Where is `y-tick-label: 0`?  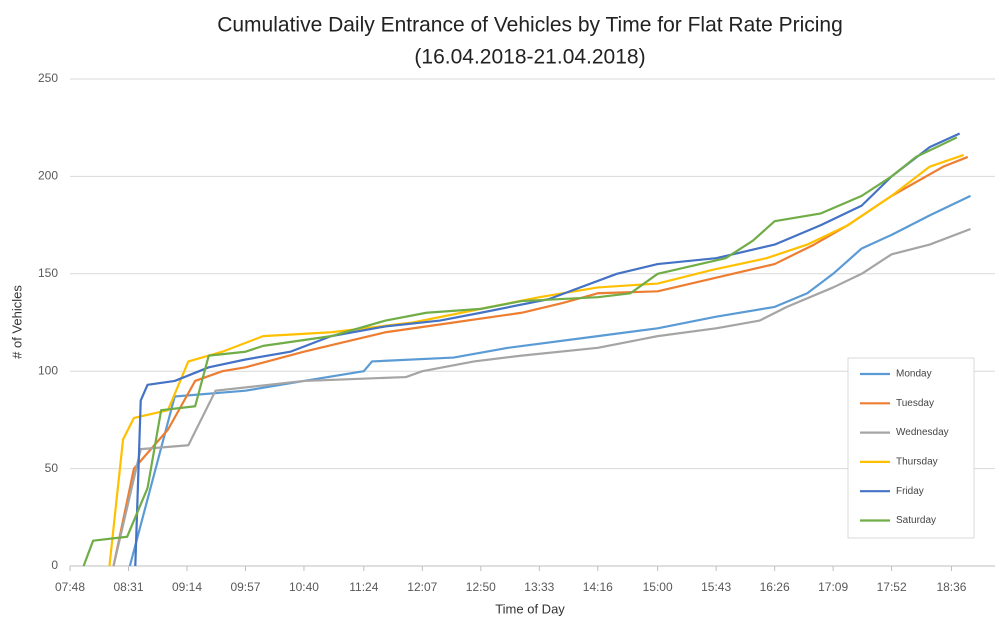
y-tick-label: 0 is located at coordinates (54, 565).